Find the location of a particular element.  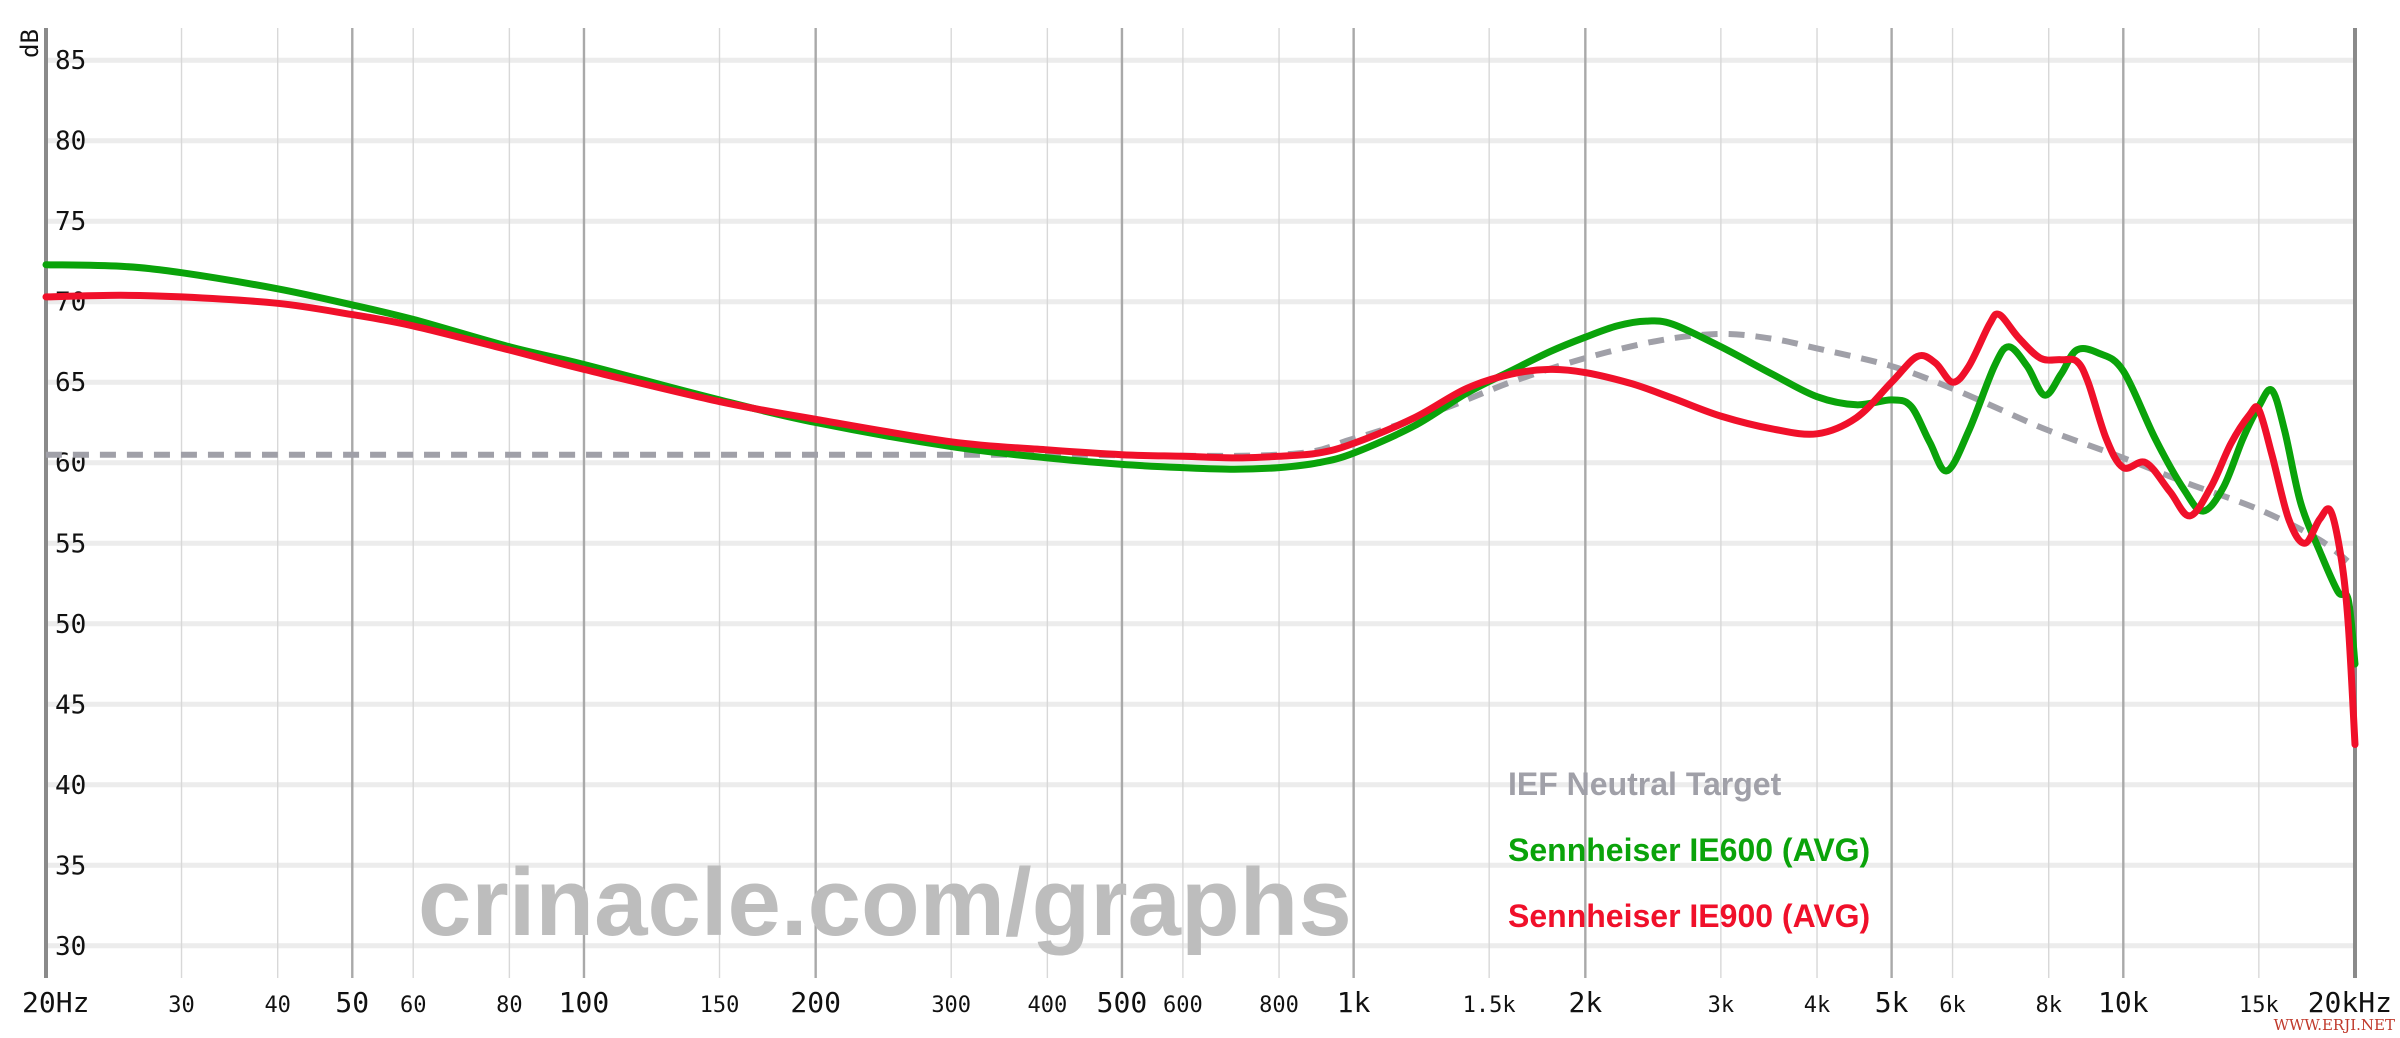

x-tick-label: 400 is located at coordinates (1047, 1005).